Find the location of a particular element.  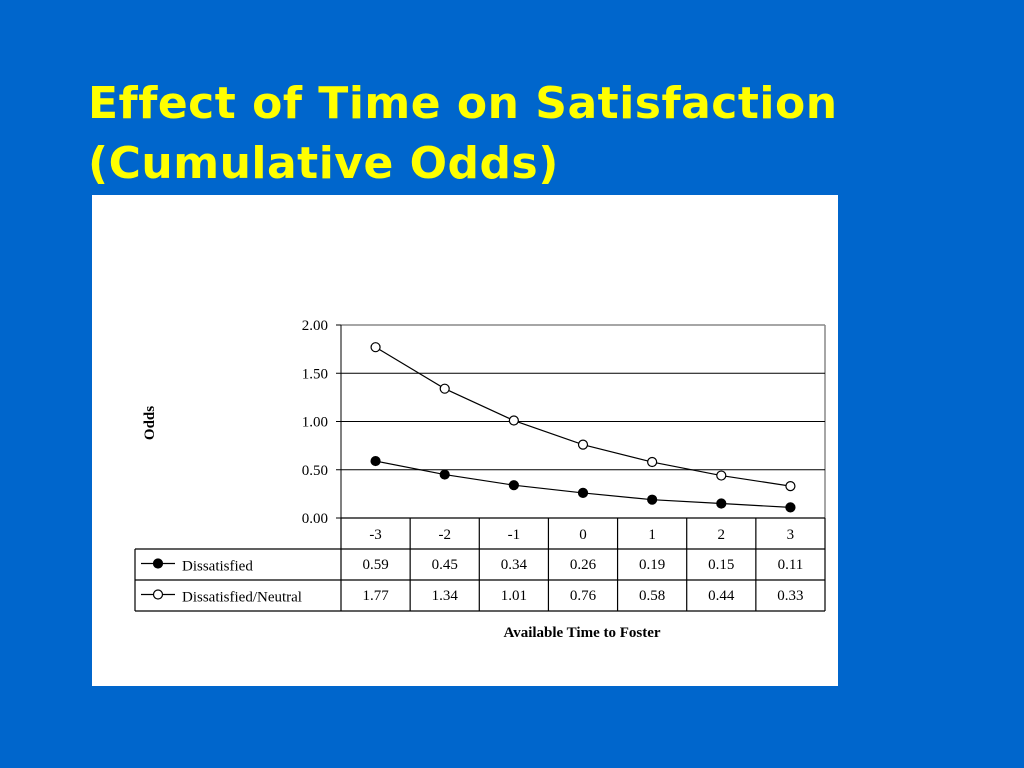

legend-series-name: Dissatisfied/Neutral is located at coordinates (242, 598).